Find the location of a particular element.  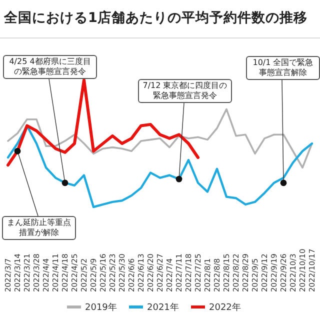

legend-label: 2019年 is located at coordinates (101, 307).